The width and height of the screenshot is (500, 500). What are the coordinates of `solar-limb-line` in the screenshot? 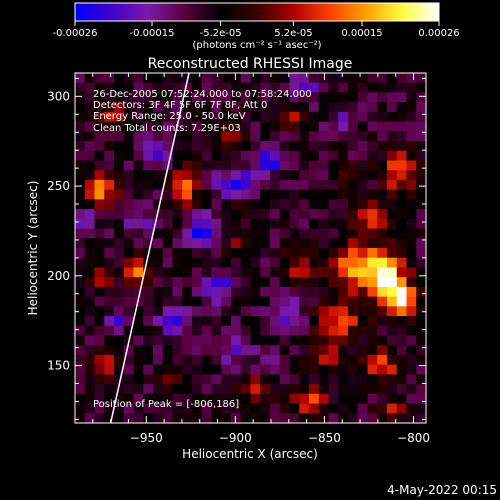 It's located at (149, 248).